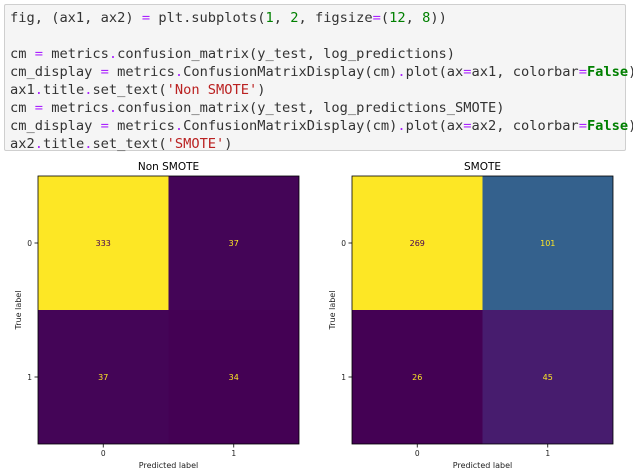  I want to click on cell-value: 269, so click(417, 243).